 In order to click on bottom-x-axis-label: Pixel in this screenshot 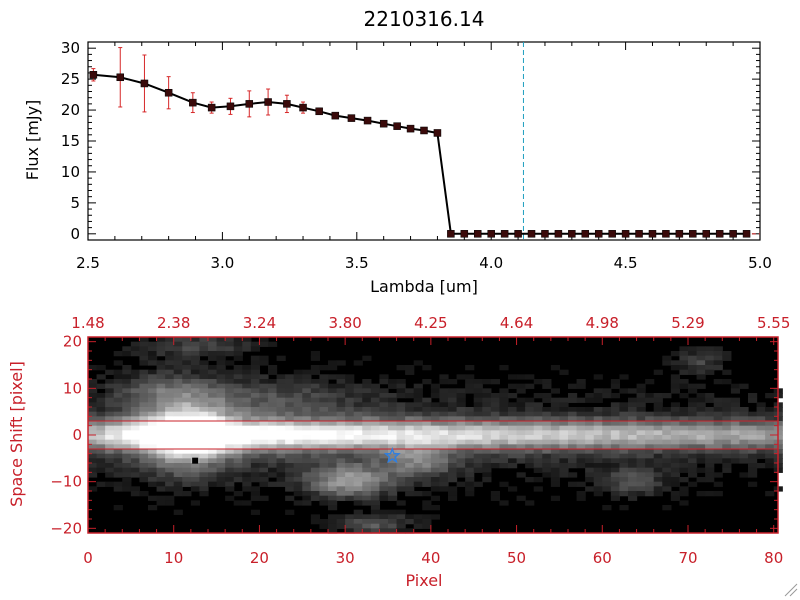, I will do `click(423, 580)`.